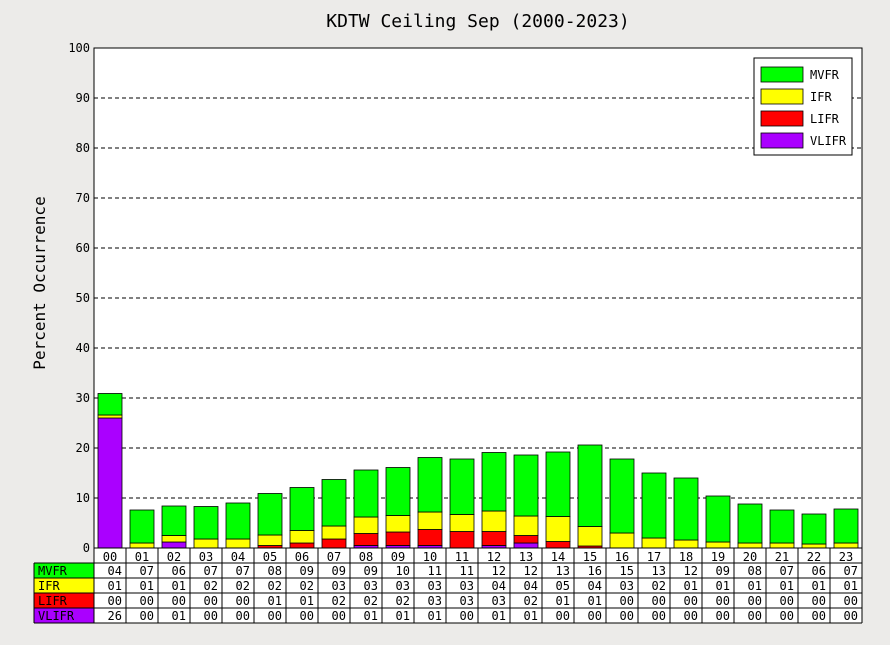  I want to click on y-tick-label: 90, so click(83, 98).